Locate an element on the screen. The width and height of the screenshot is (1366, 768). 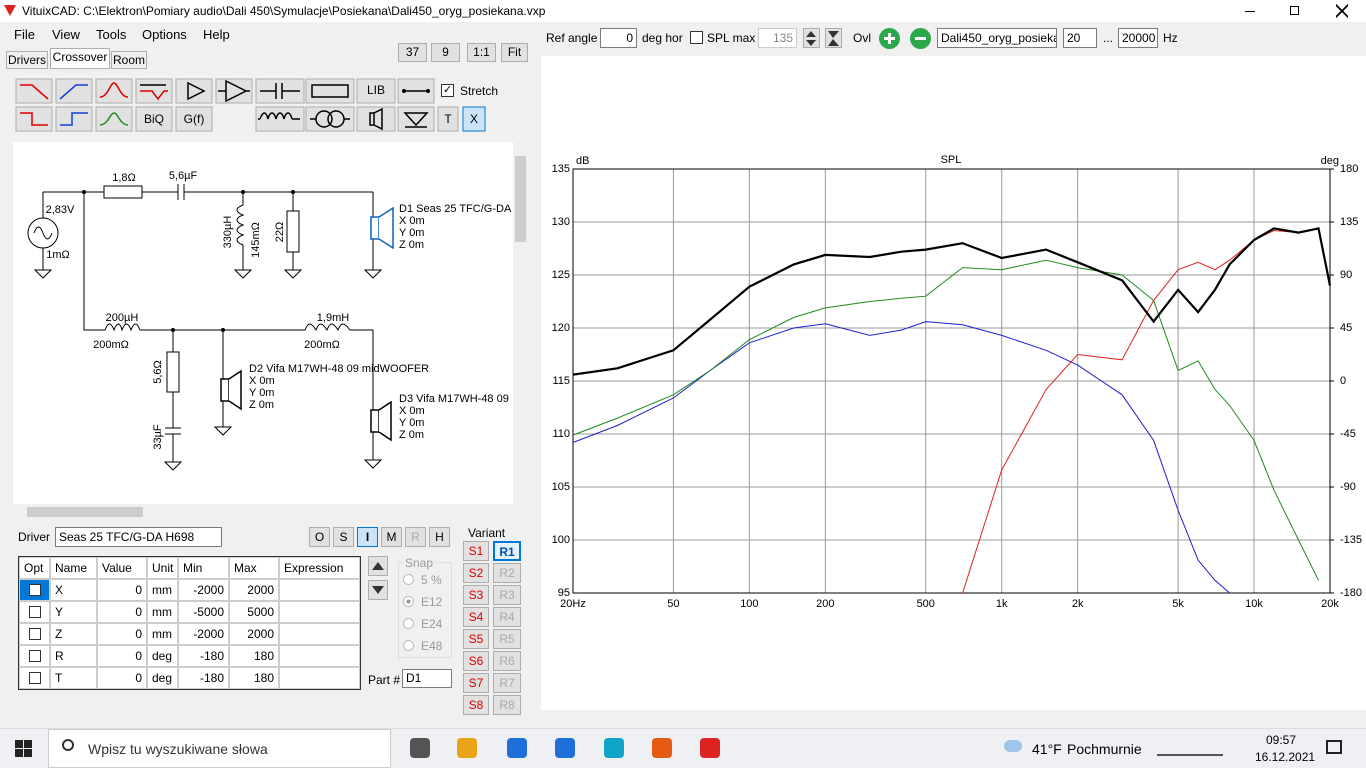
table-cell: -5000 is located at coordinates (203, 612).